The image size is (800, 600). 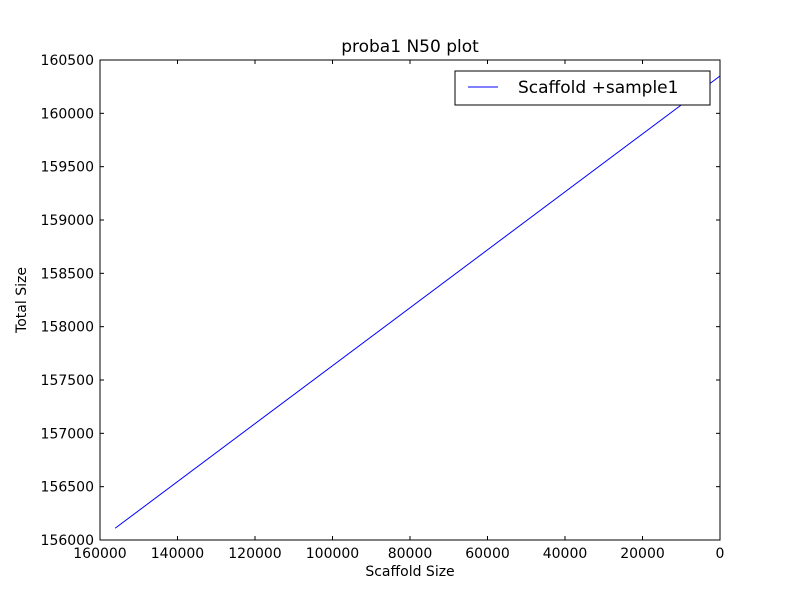 What do you see at coordinates (720, 554) in the screenshot?
I see `x-tick-label: 0` at bounding box center [720, 554].